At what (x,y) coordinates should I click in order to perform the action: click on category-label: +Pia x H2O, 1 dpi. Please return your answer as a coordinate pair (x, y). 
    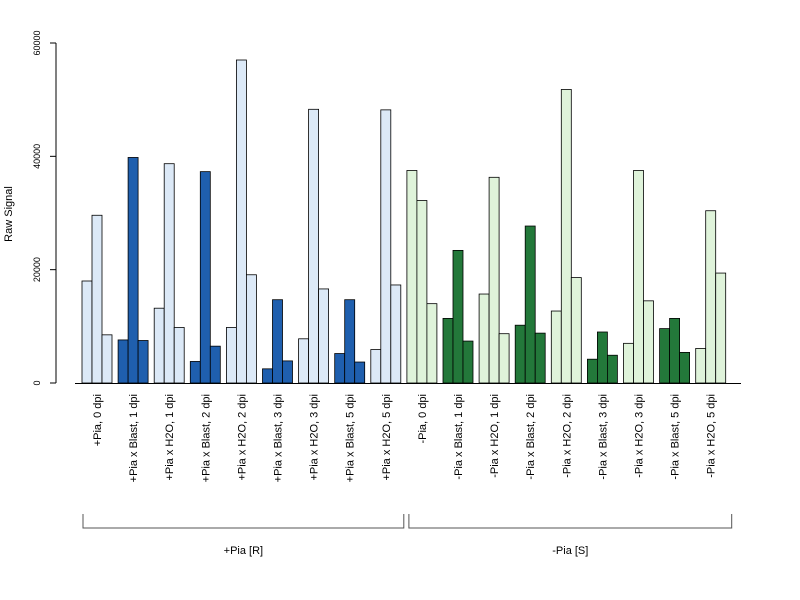
    Looking at the image, I should click on (170, 437).